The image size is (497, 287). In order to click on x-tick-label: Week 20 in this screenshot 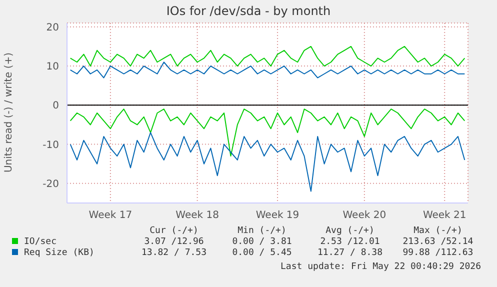, I will do `click(364, 216)`.